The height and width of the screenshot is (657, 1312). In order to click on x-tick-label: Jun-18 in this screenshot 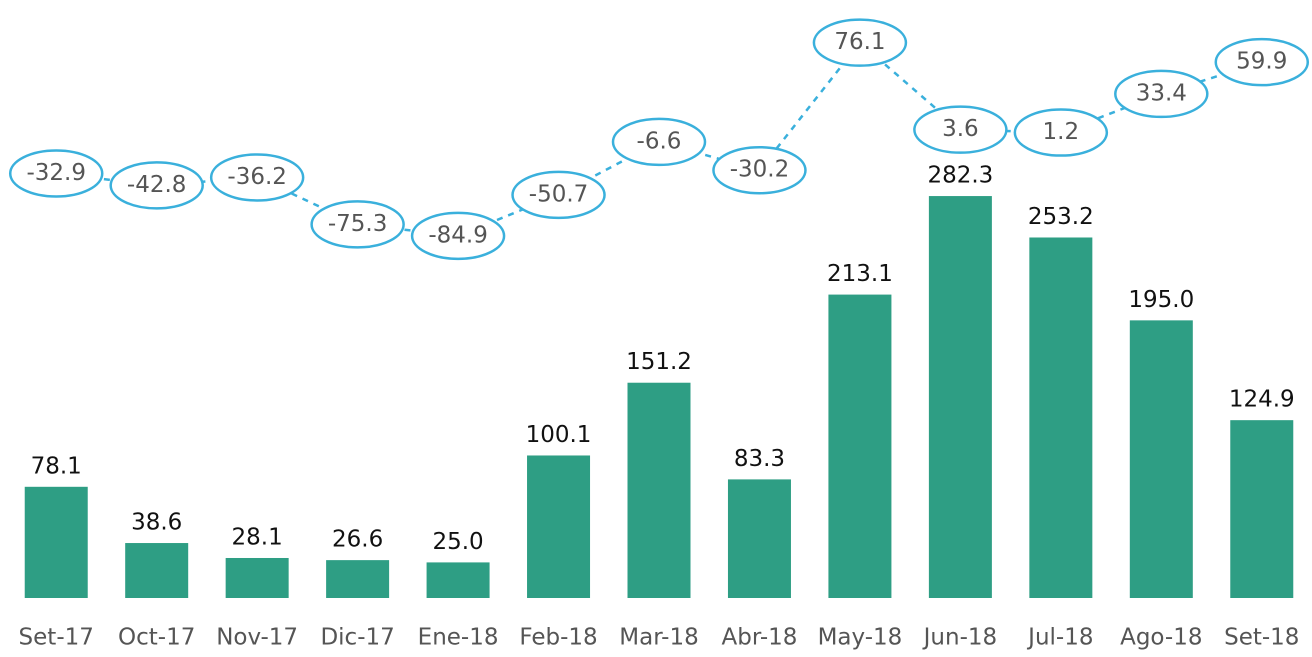, I will do `click(960, 638)`.